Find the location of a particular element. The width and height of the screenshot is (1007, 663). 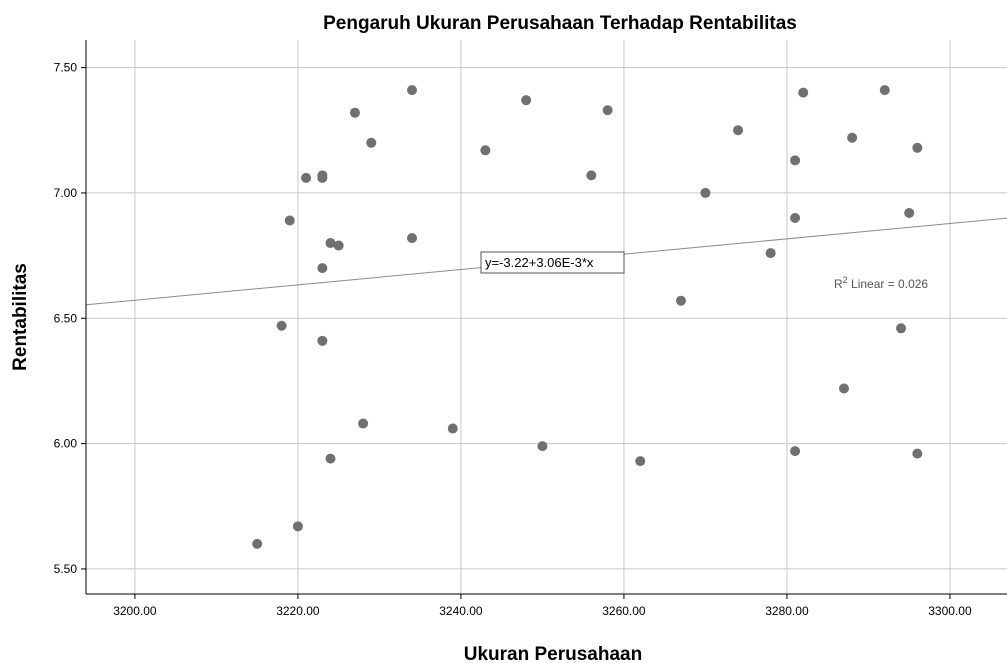

x-axis-label: Ukuran Perusahaan is located at coordinates (553, 653).